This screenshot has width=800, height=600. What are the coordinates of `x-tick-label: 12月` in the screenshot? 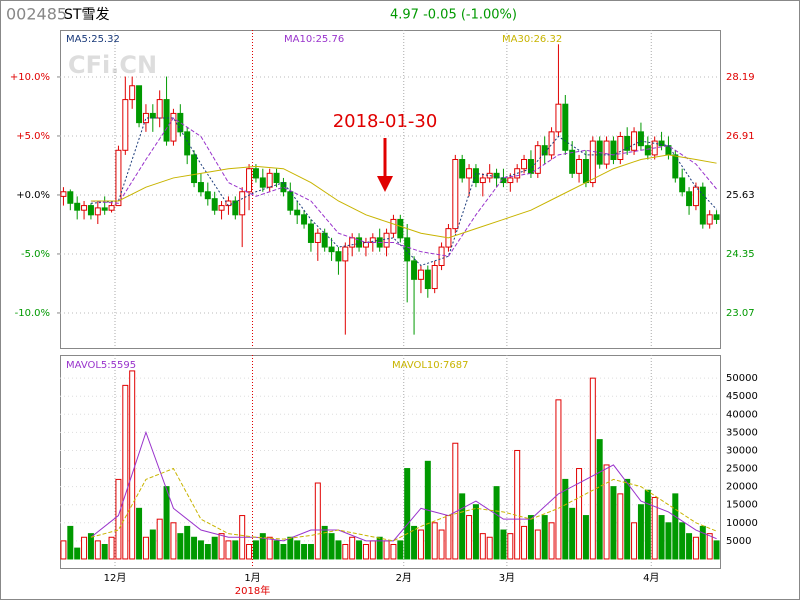 It's located at (115, 578).